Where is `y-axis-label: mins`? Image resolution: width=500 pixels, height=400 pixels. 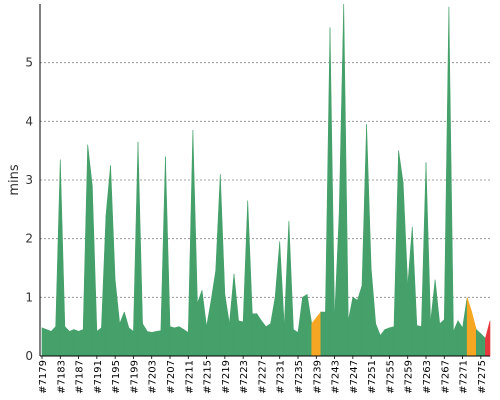 y-axis-label: mins is located at coordinates (14, 180).